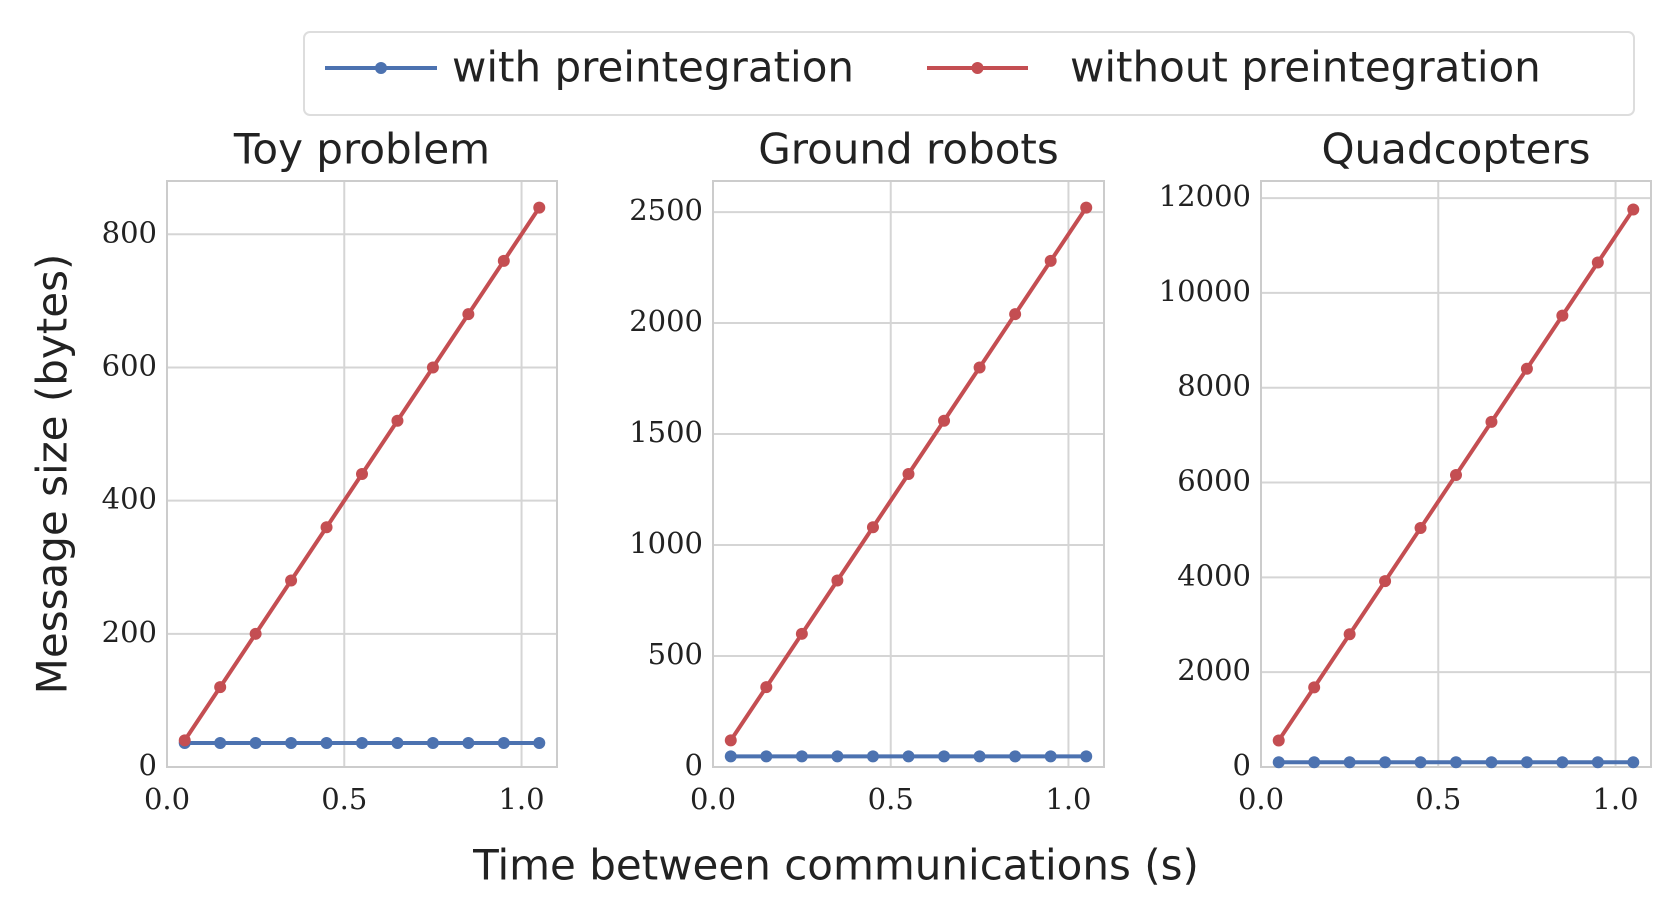 This screenshot has height=897, width=1661. Describe the element at coordinates (666, 543) in the screenshot. I see `y-tick-label: 1000` at that location.